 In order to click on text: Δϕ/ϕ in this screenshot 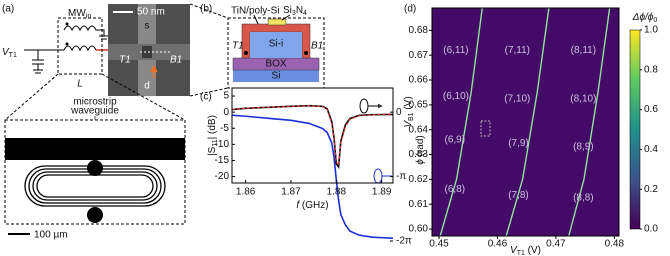, I will do `click(643, 17)`.